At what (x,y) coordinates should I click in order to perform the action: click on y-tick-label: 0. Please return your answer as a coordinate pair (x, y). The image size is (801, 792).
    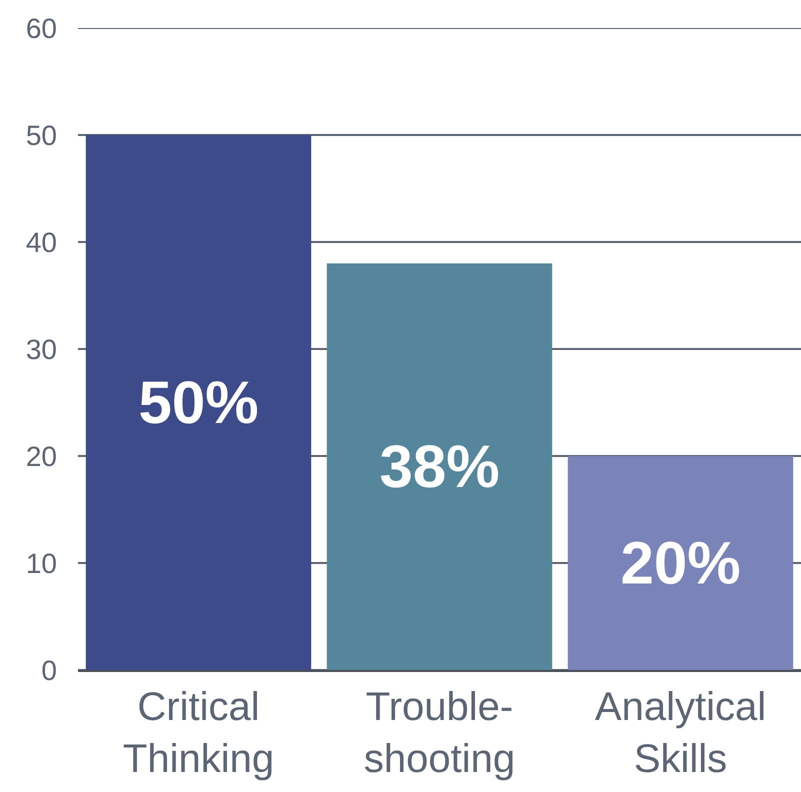
    Looking at the image, I should click on (49, 670).